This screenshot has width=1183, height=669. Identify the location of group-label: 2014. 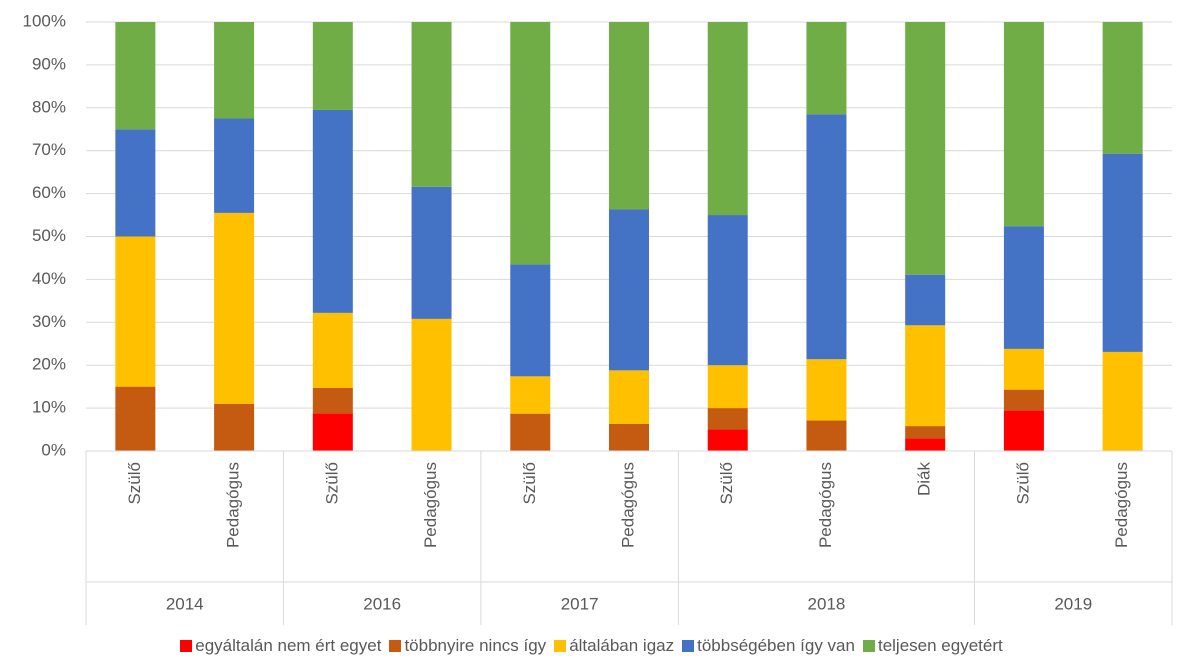
(185, 603).